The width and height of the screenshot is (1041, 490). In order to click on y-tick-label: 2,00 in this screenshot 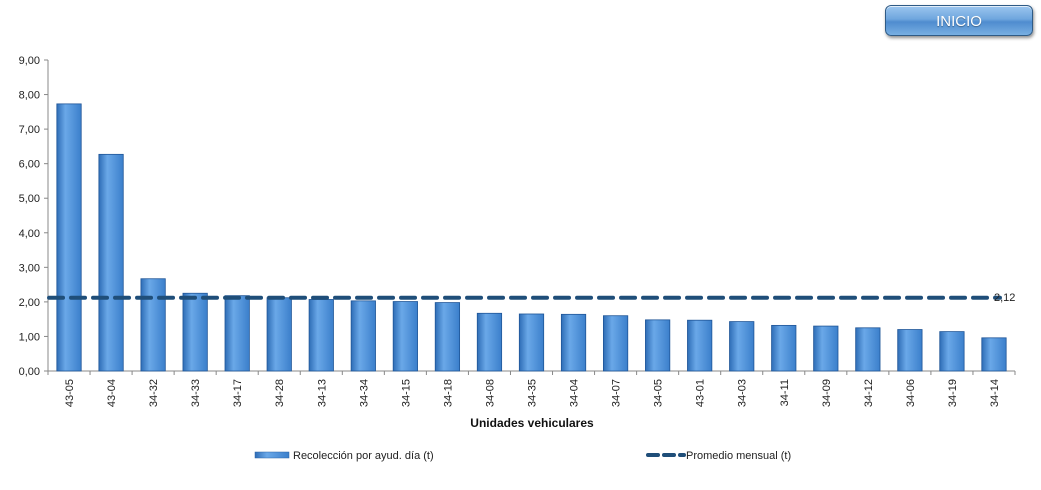, I will do `click(29, 303)`.